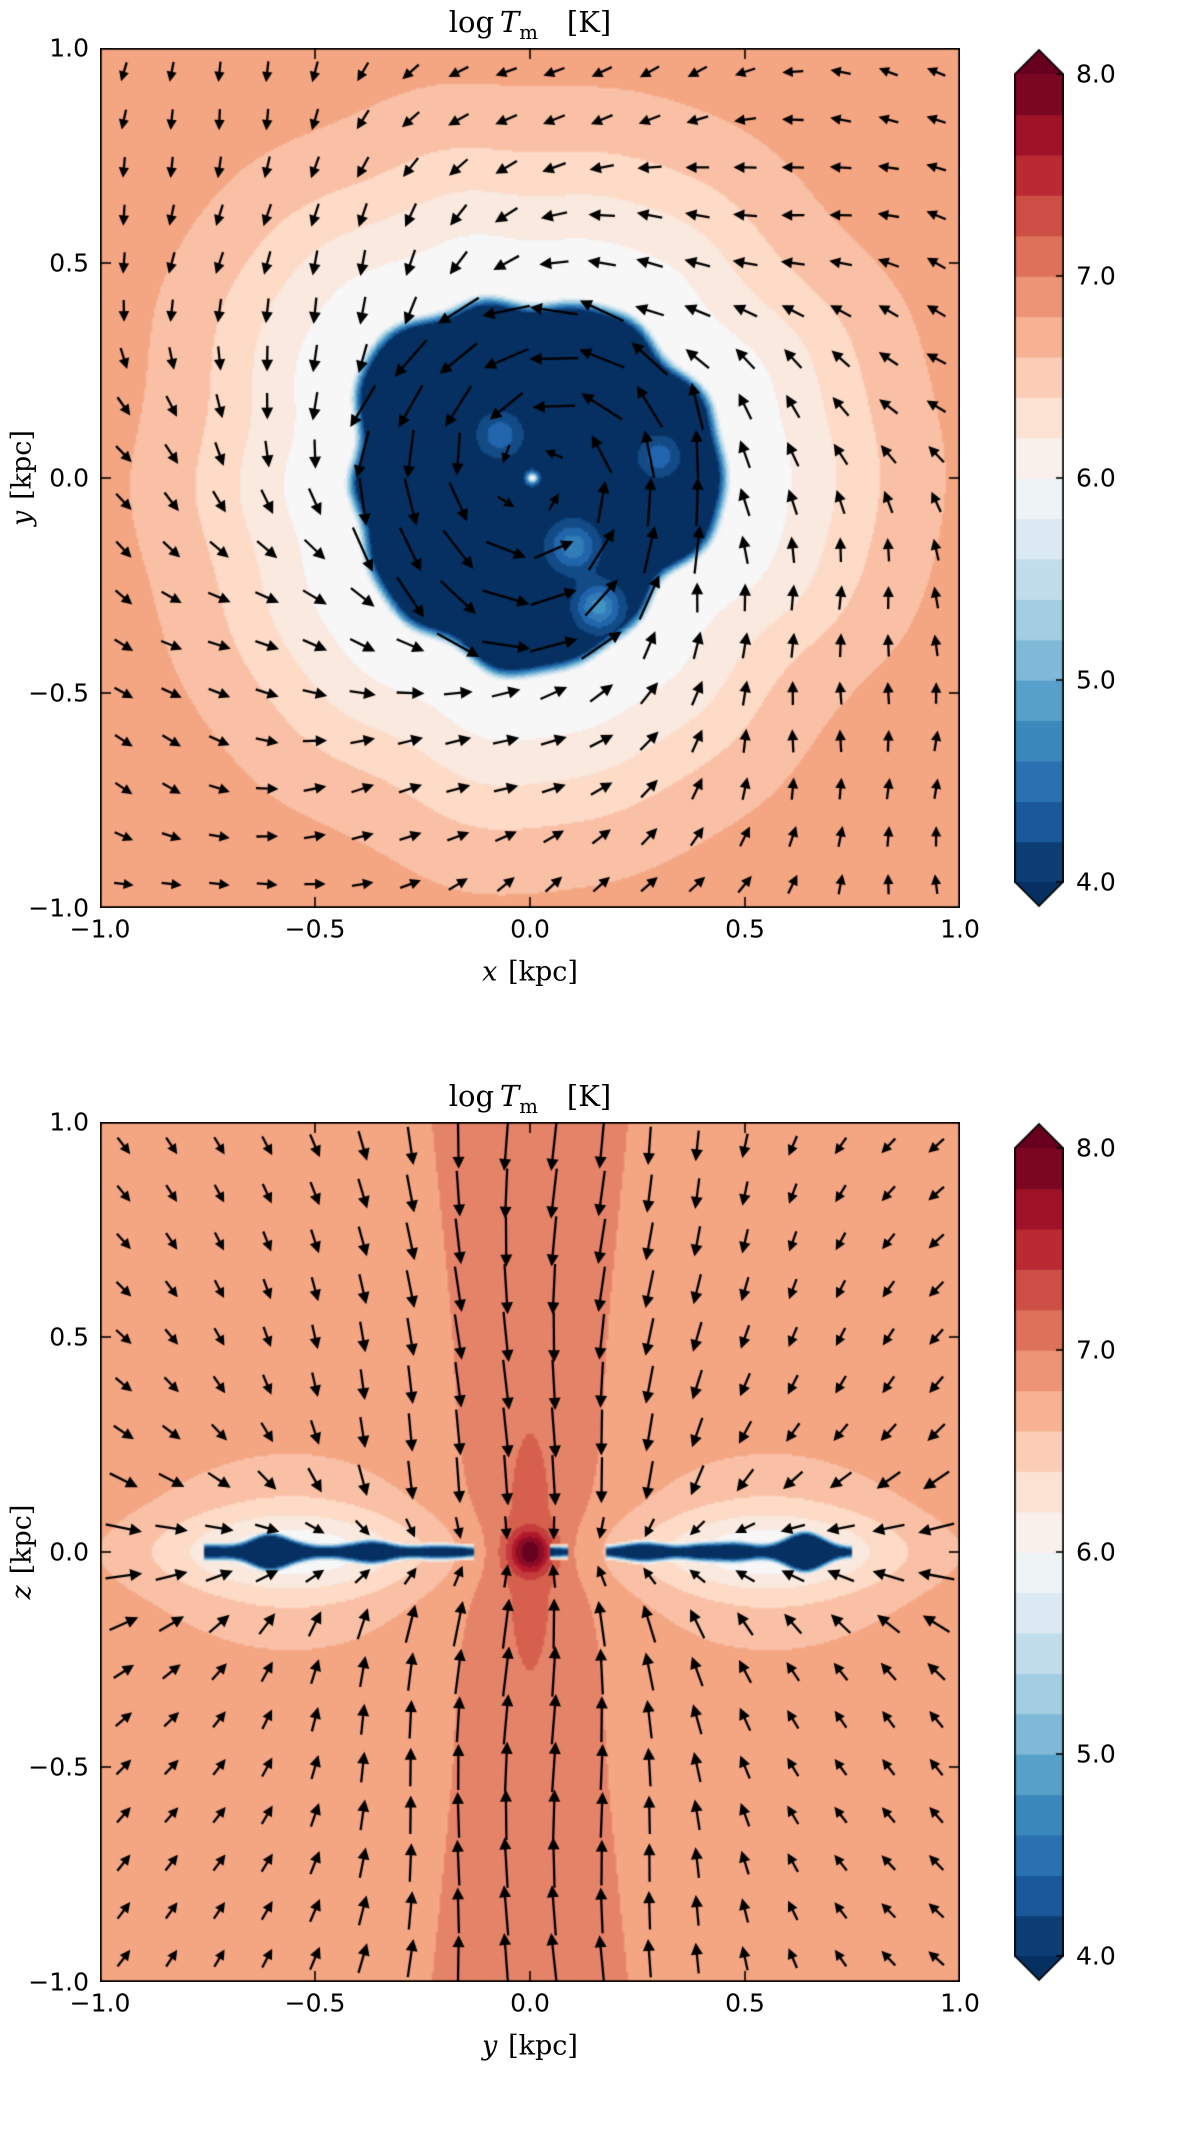 The height and width of the screenshot is (2134, 1200). I want to click on colorbar-edgeon-canvas, so click(1039, 1552).